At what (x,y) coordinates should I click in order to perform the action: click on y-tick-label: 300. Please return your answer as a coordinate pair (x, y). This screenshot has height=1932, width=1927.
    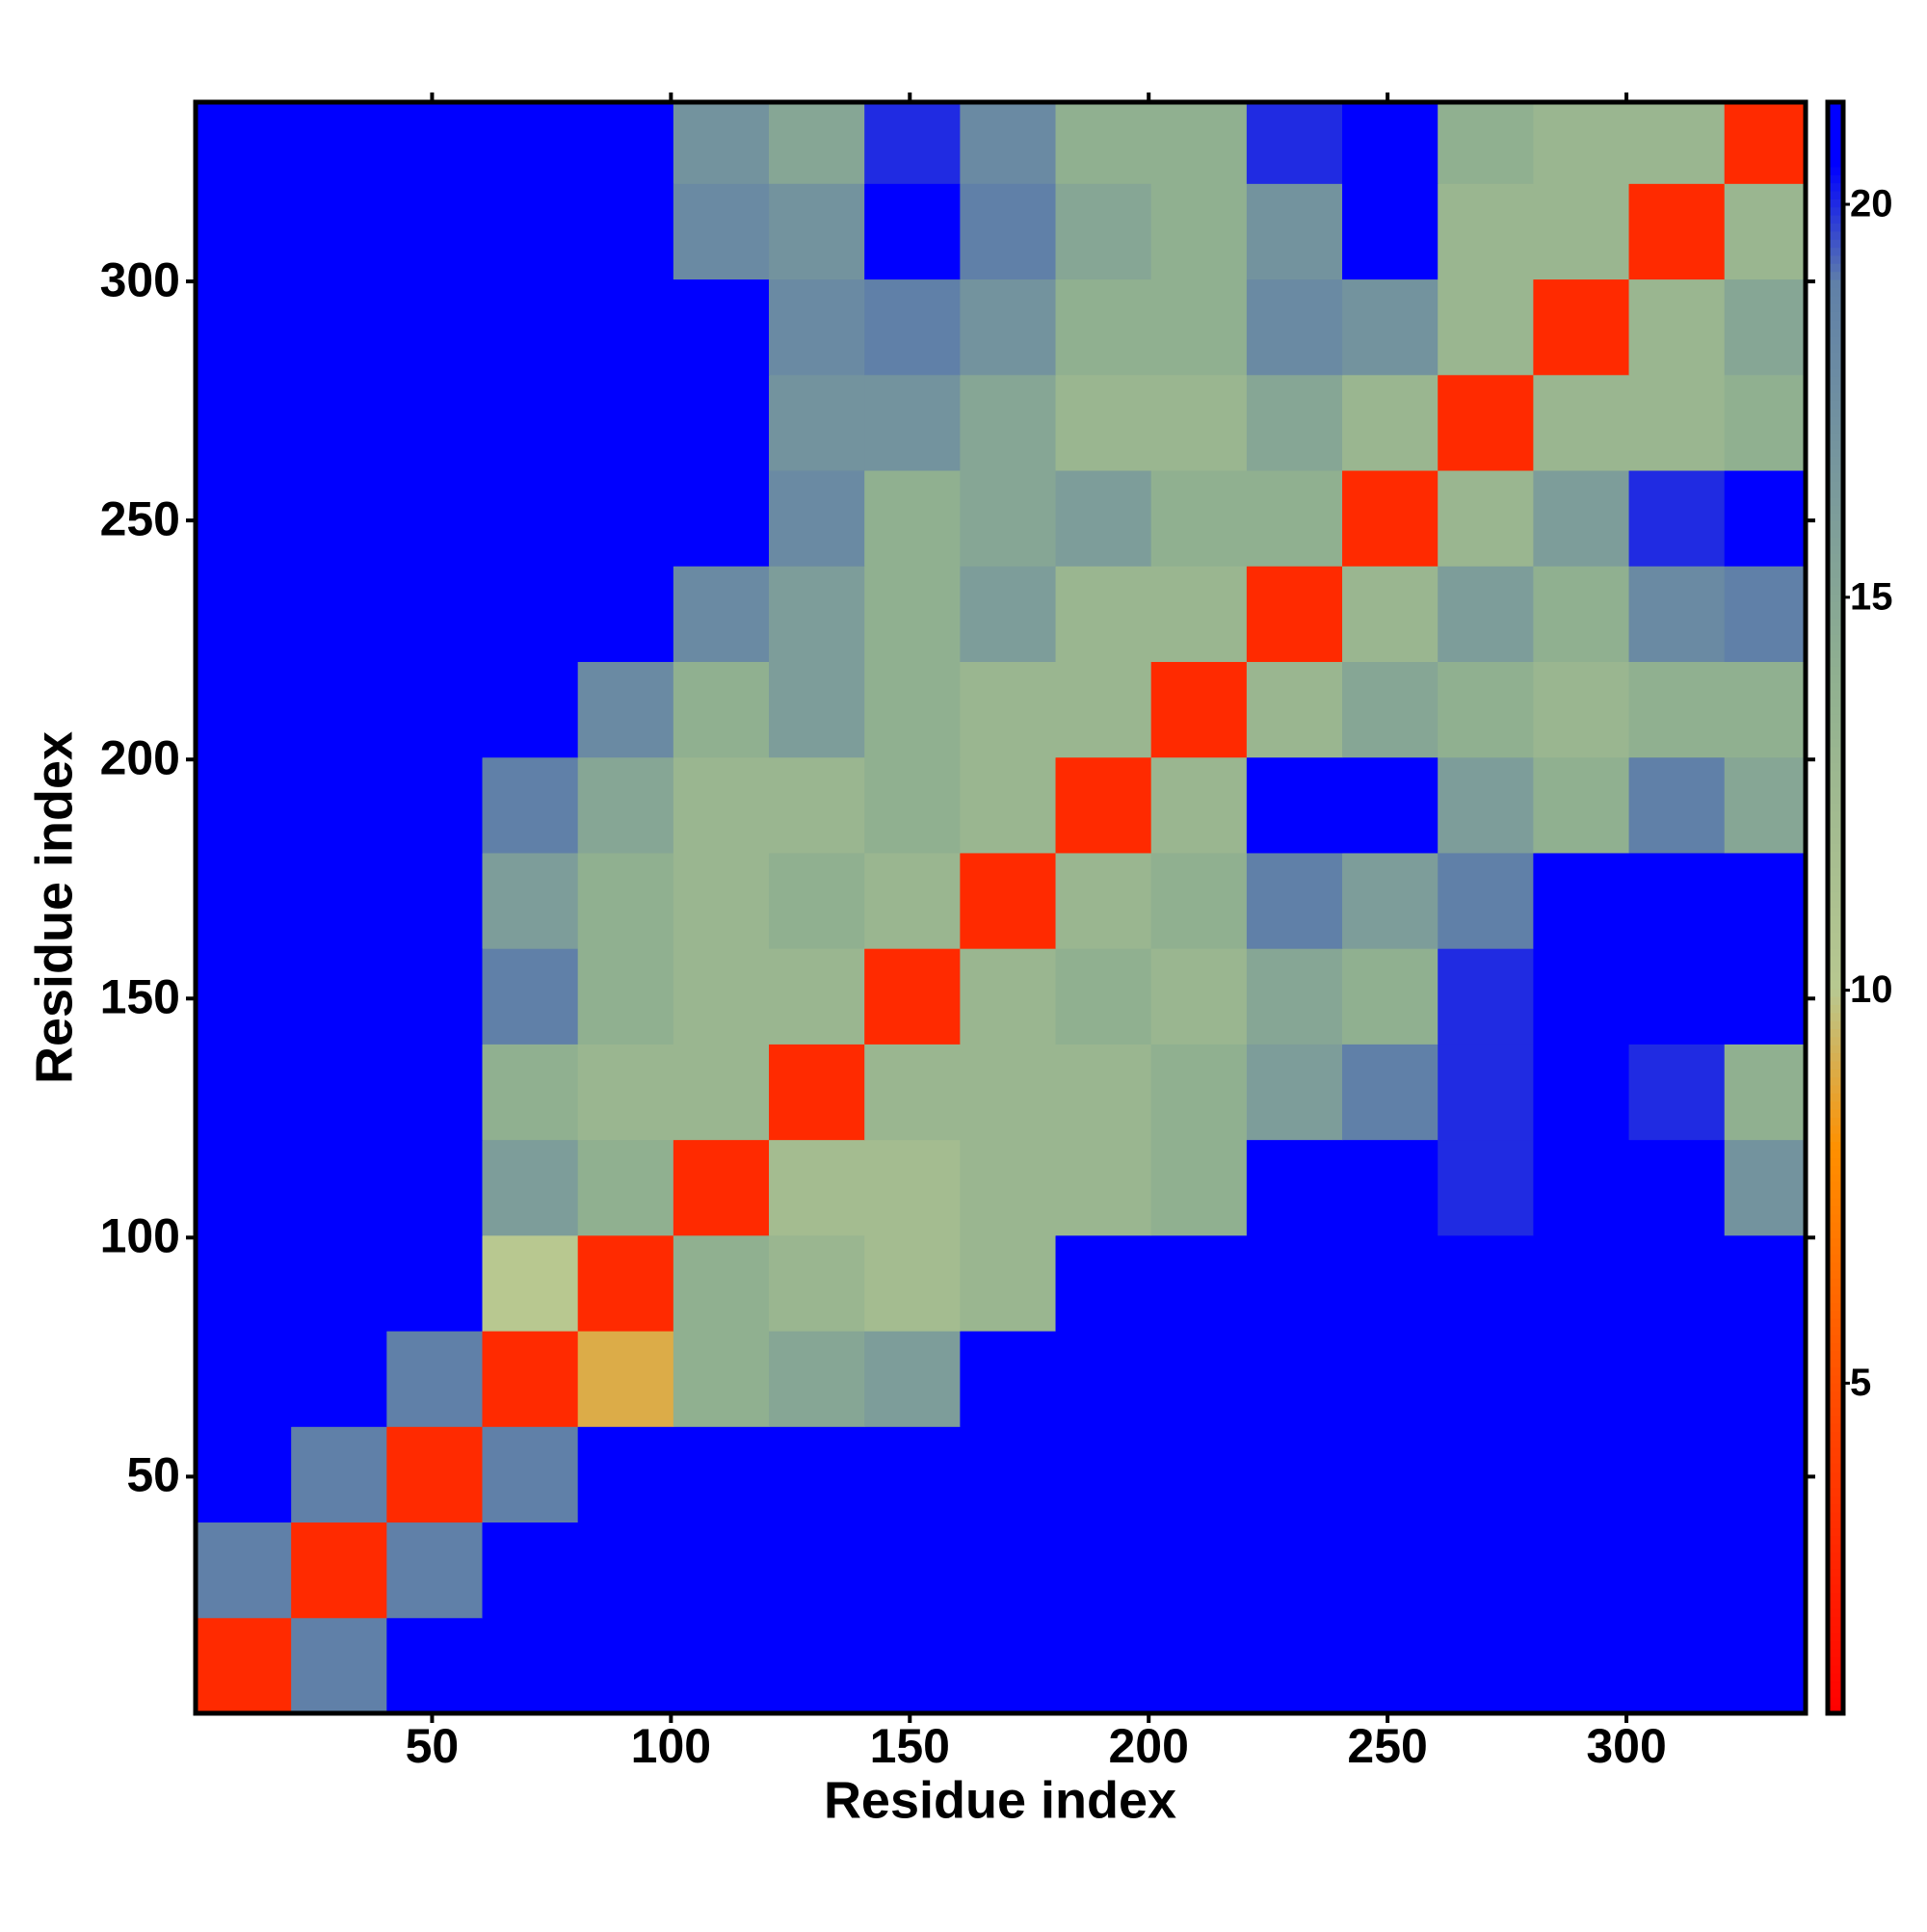
    Looking at the image, I should click on (140, 279).